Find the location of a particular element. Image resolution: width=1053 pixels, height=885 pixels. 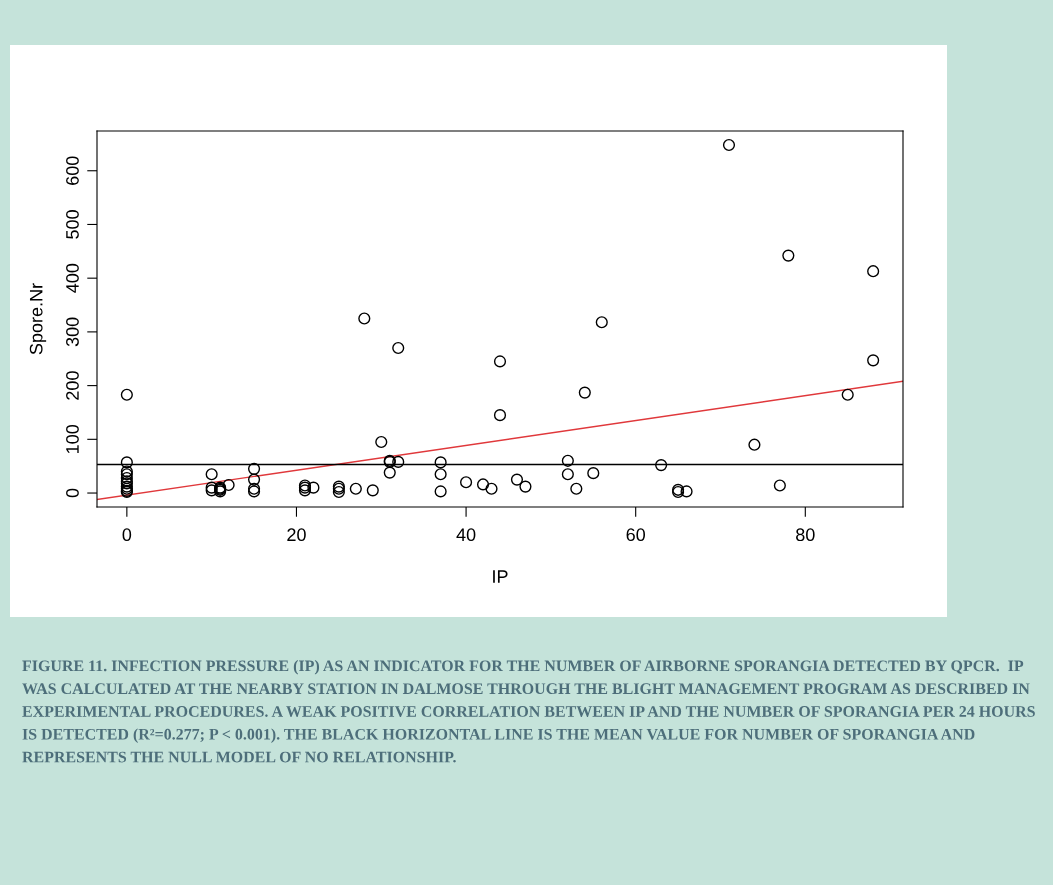

x-tick-label: 0 is located at coordinates (127, 535).